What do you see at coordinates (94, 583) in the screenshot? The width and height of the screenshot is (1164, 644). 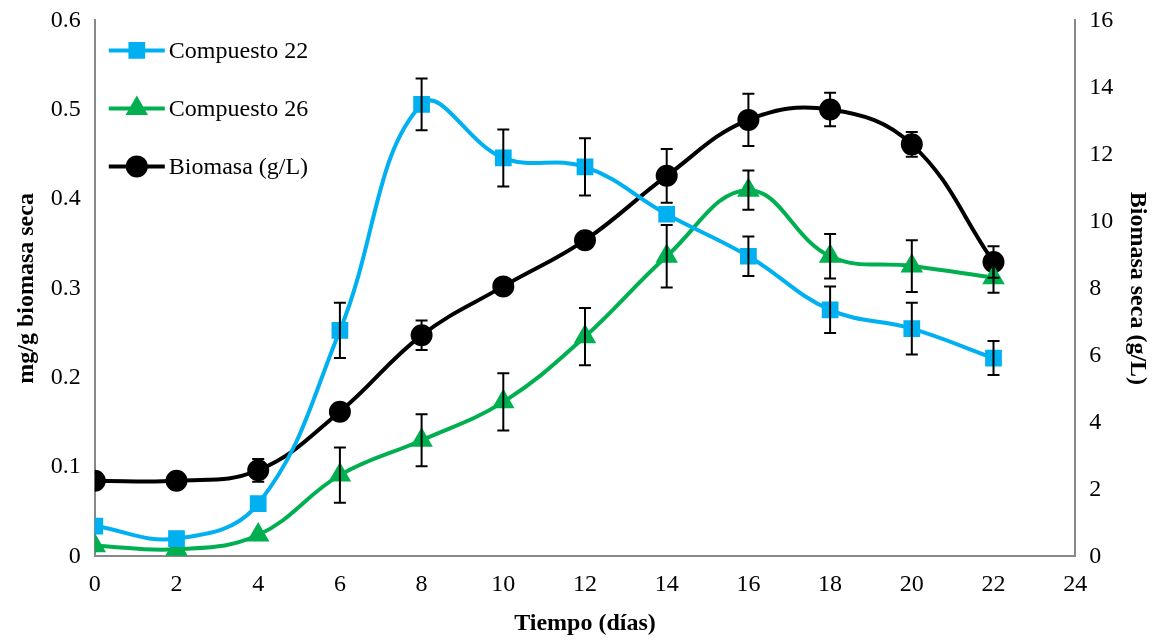 I see `x-tick-label: 0` at bounding box center [94, 583].